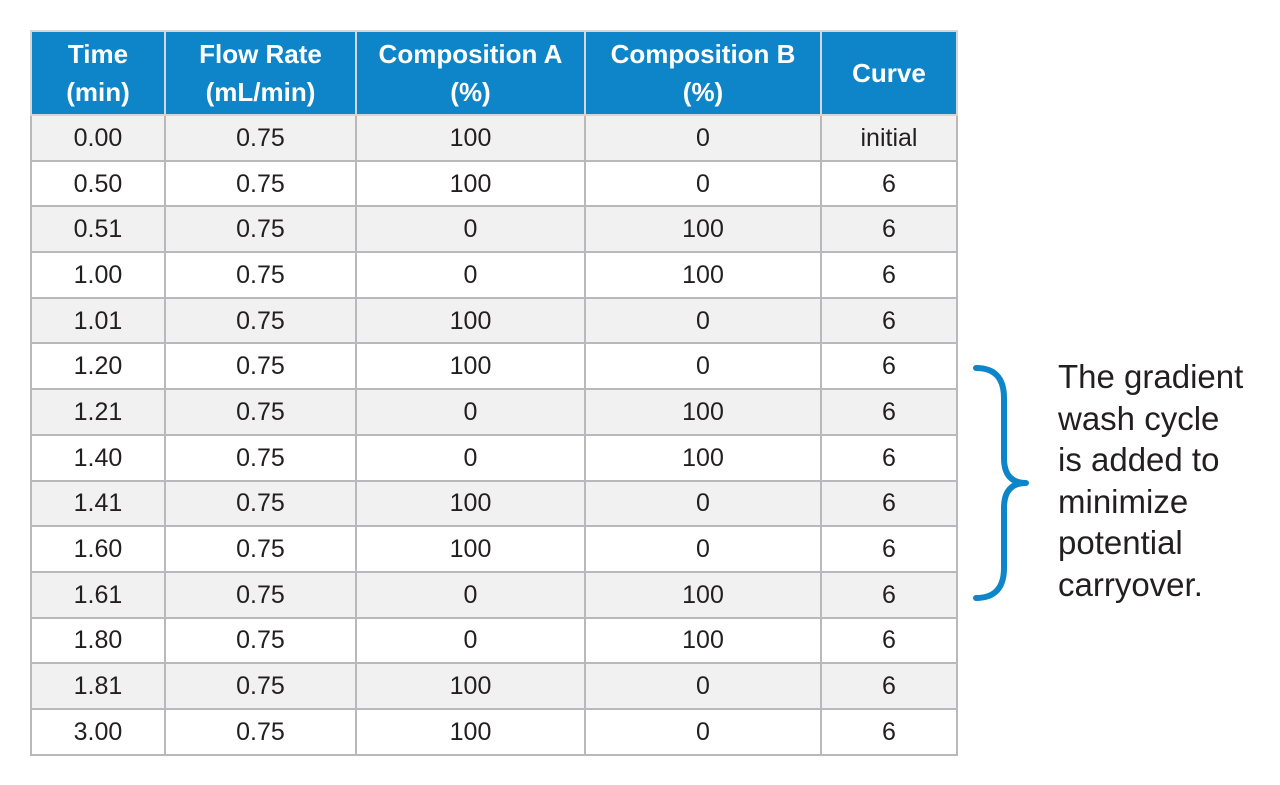  I want to click on table-row: 1.20 0.75 100 0 6, so click(494, 366).